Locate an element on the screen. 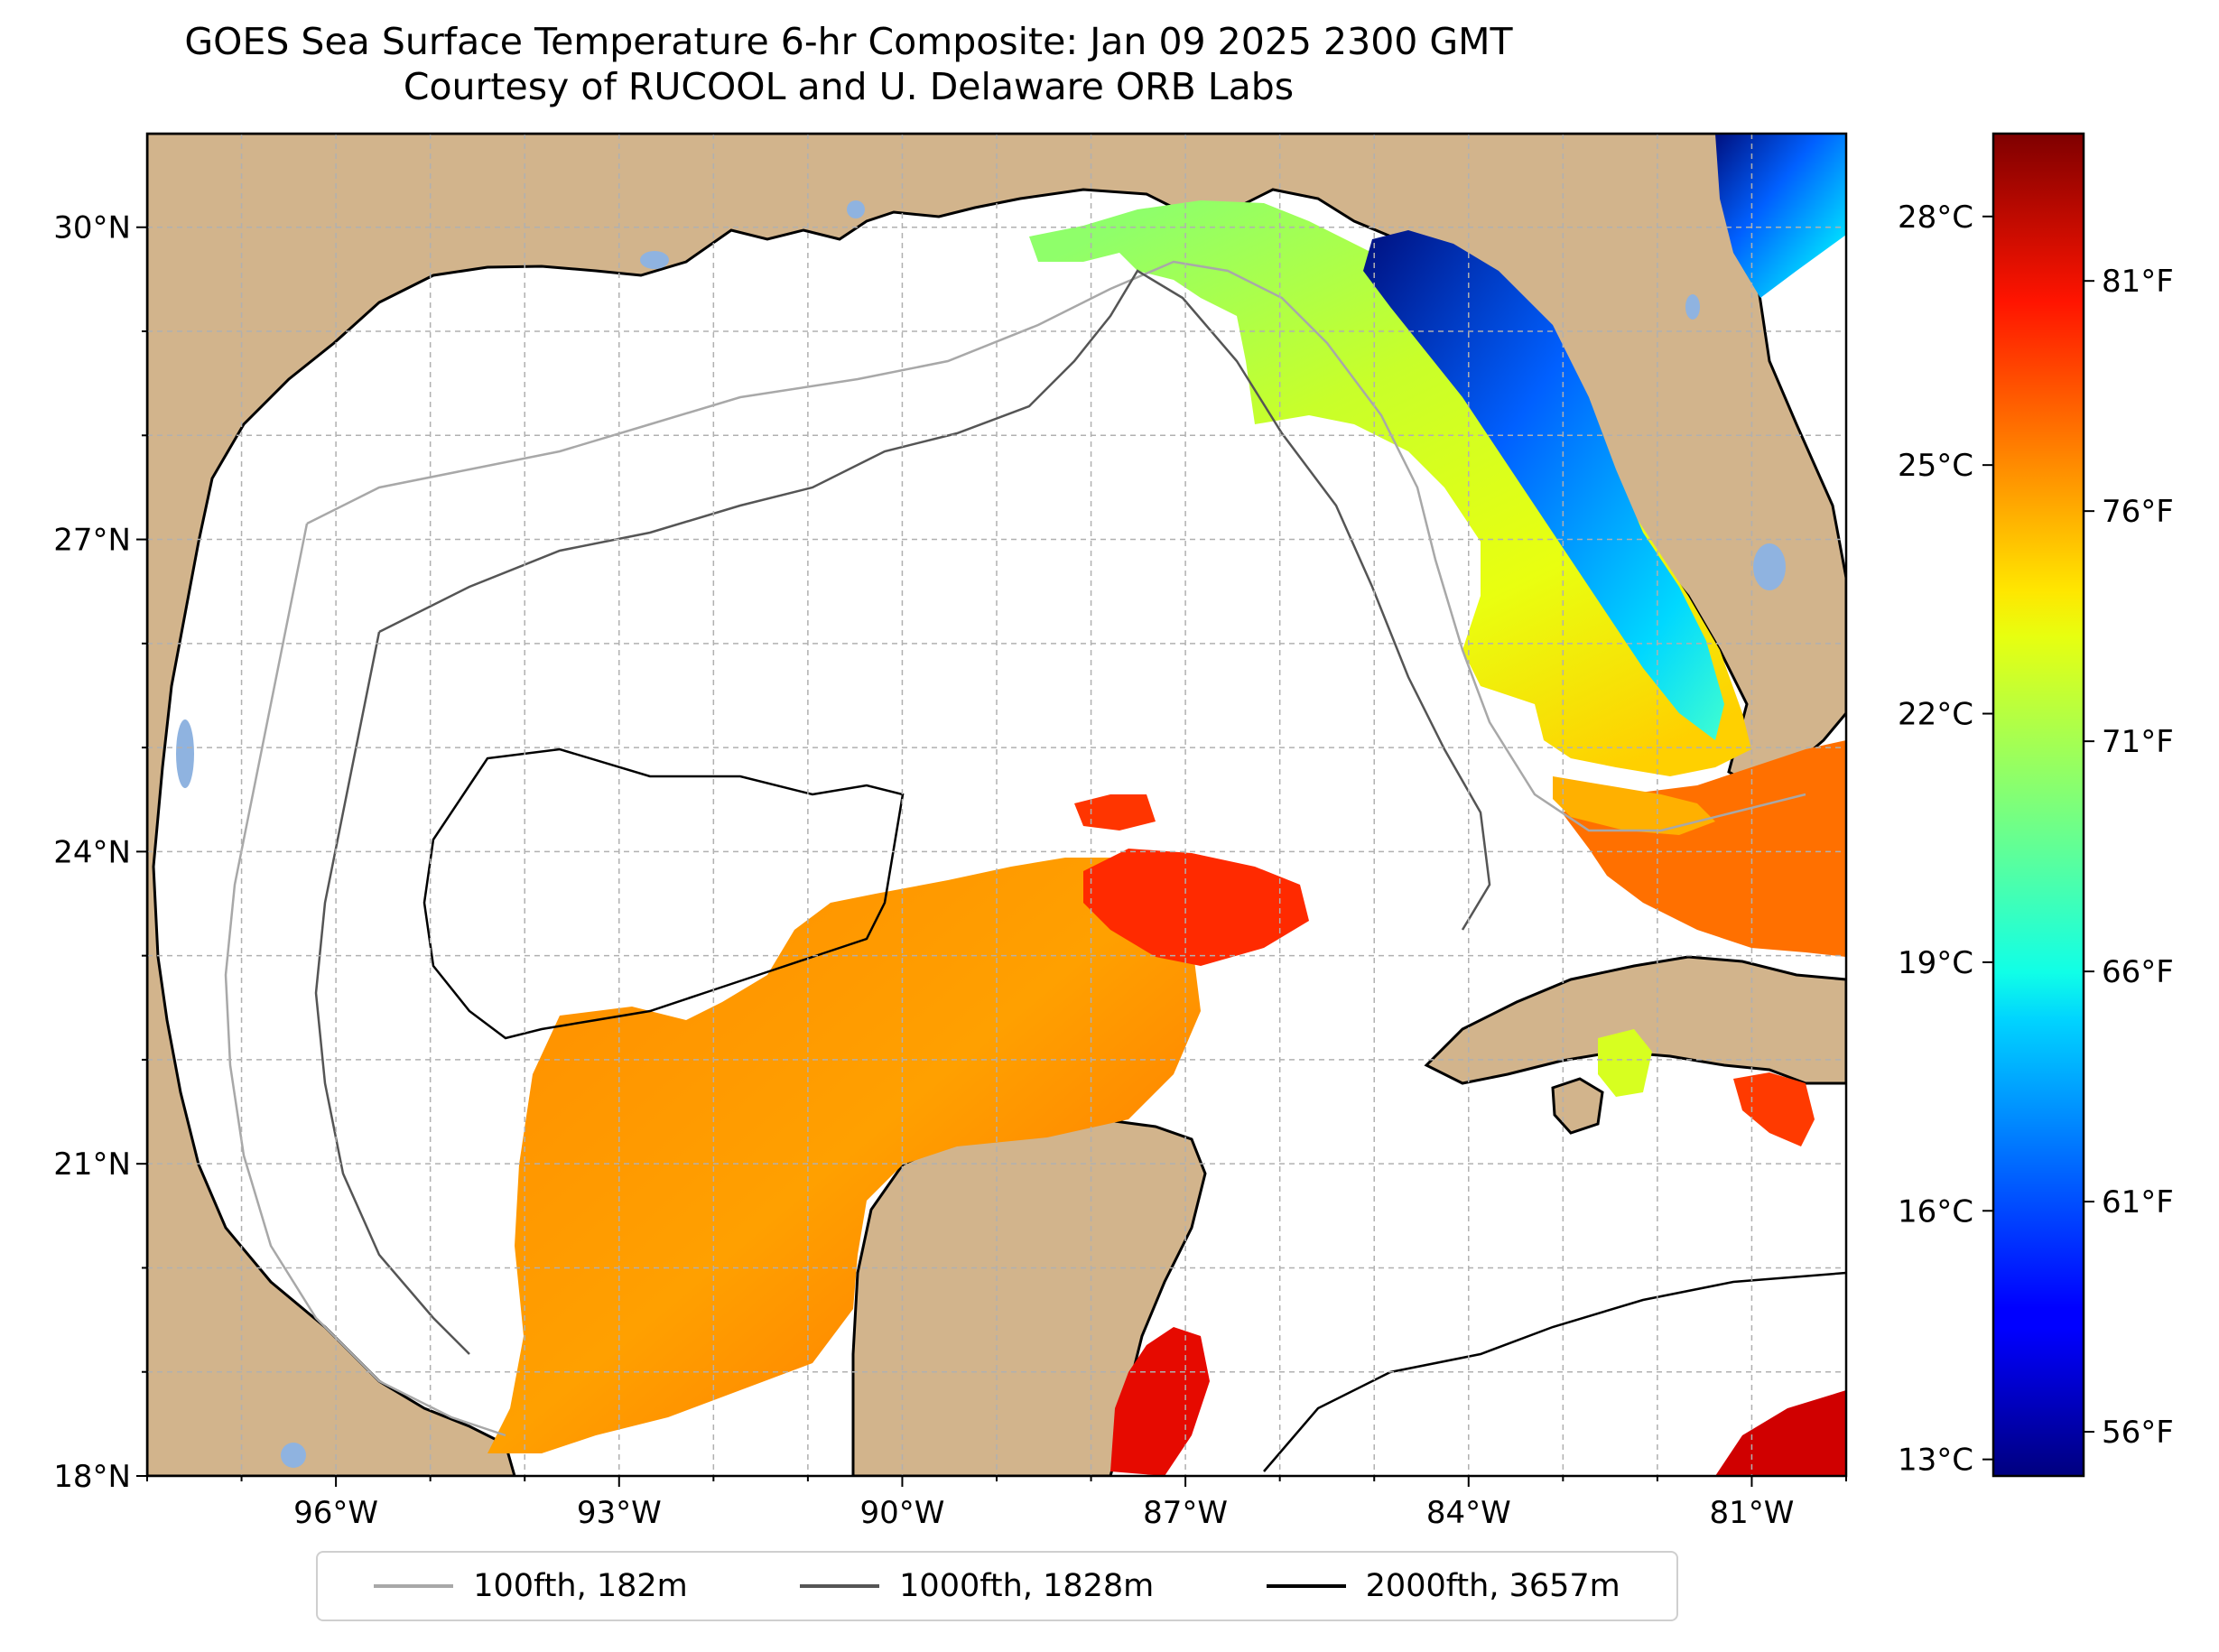  lon-tick-label: 93°W is located at coordinates (619, 1513).